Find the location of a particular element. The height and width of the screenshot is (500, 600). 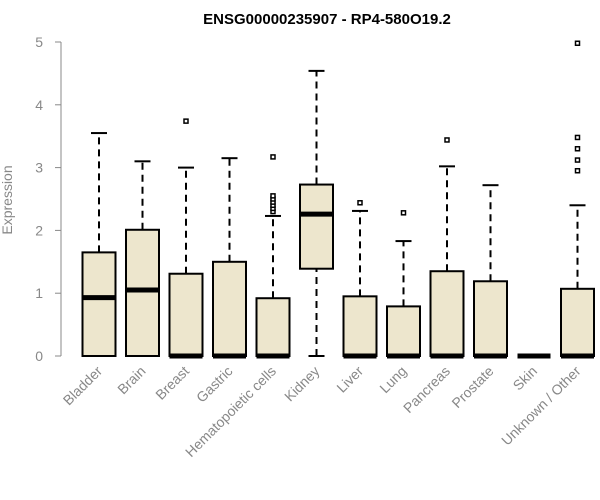

y-tick-label: 4 is located at coordinates (39, 105).